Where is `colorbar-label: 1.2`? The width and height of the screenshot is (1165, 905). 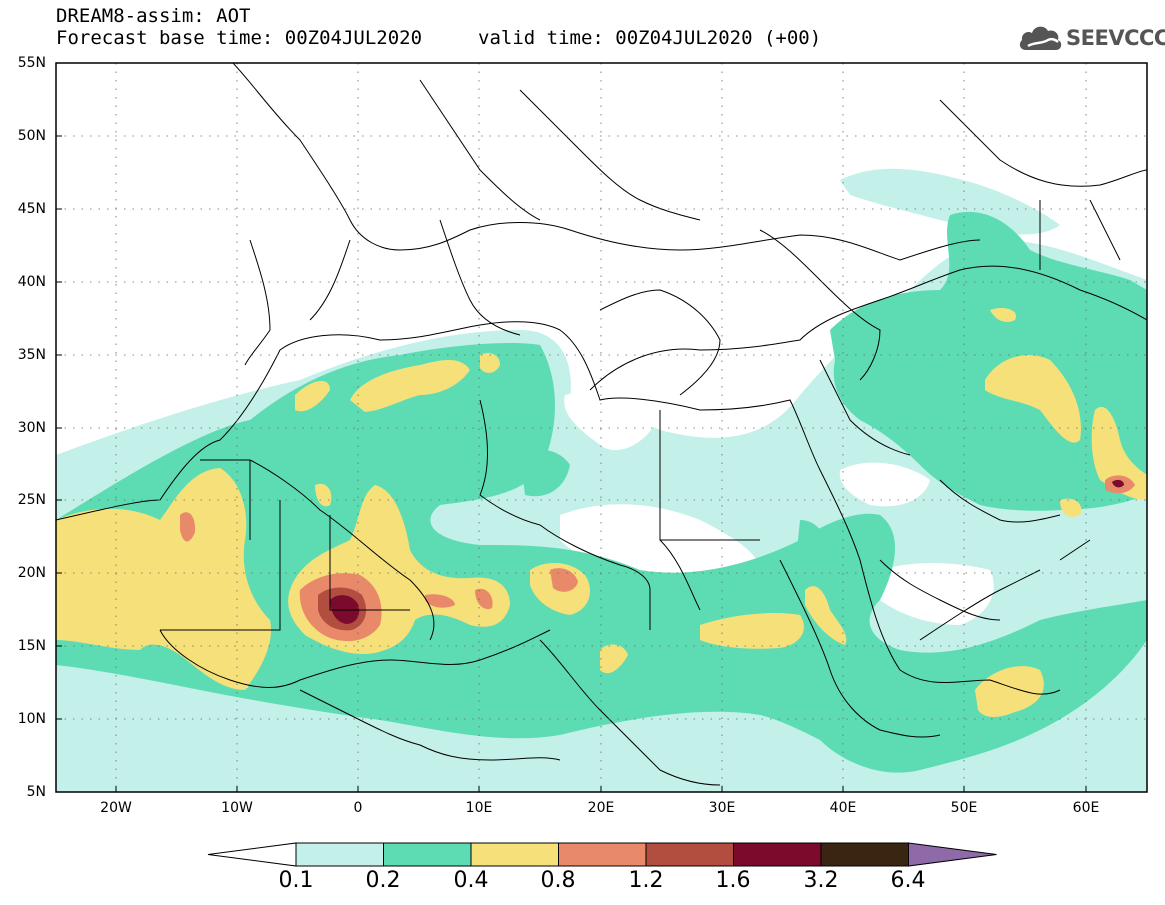 colorbar-label: 1.2 is located at coordinates (646, 880).